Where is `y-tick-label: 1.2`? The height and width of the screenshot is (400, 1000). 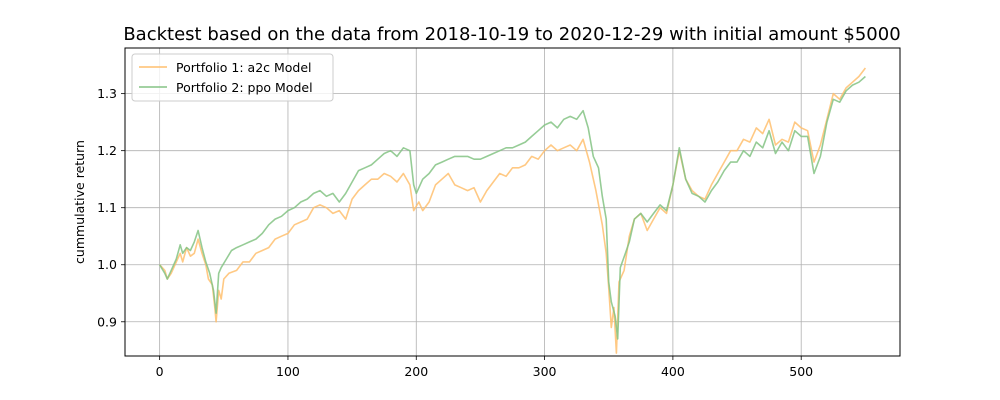
y-tick-label: 1.2 is located at coordinates (107, 150).